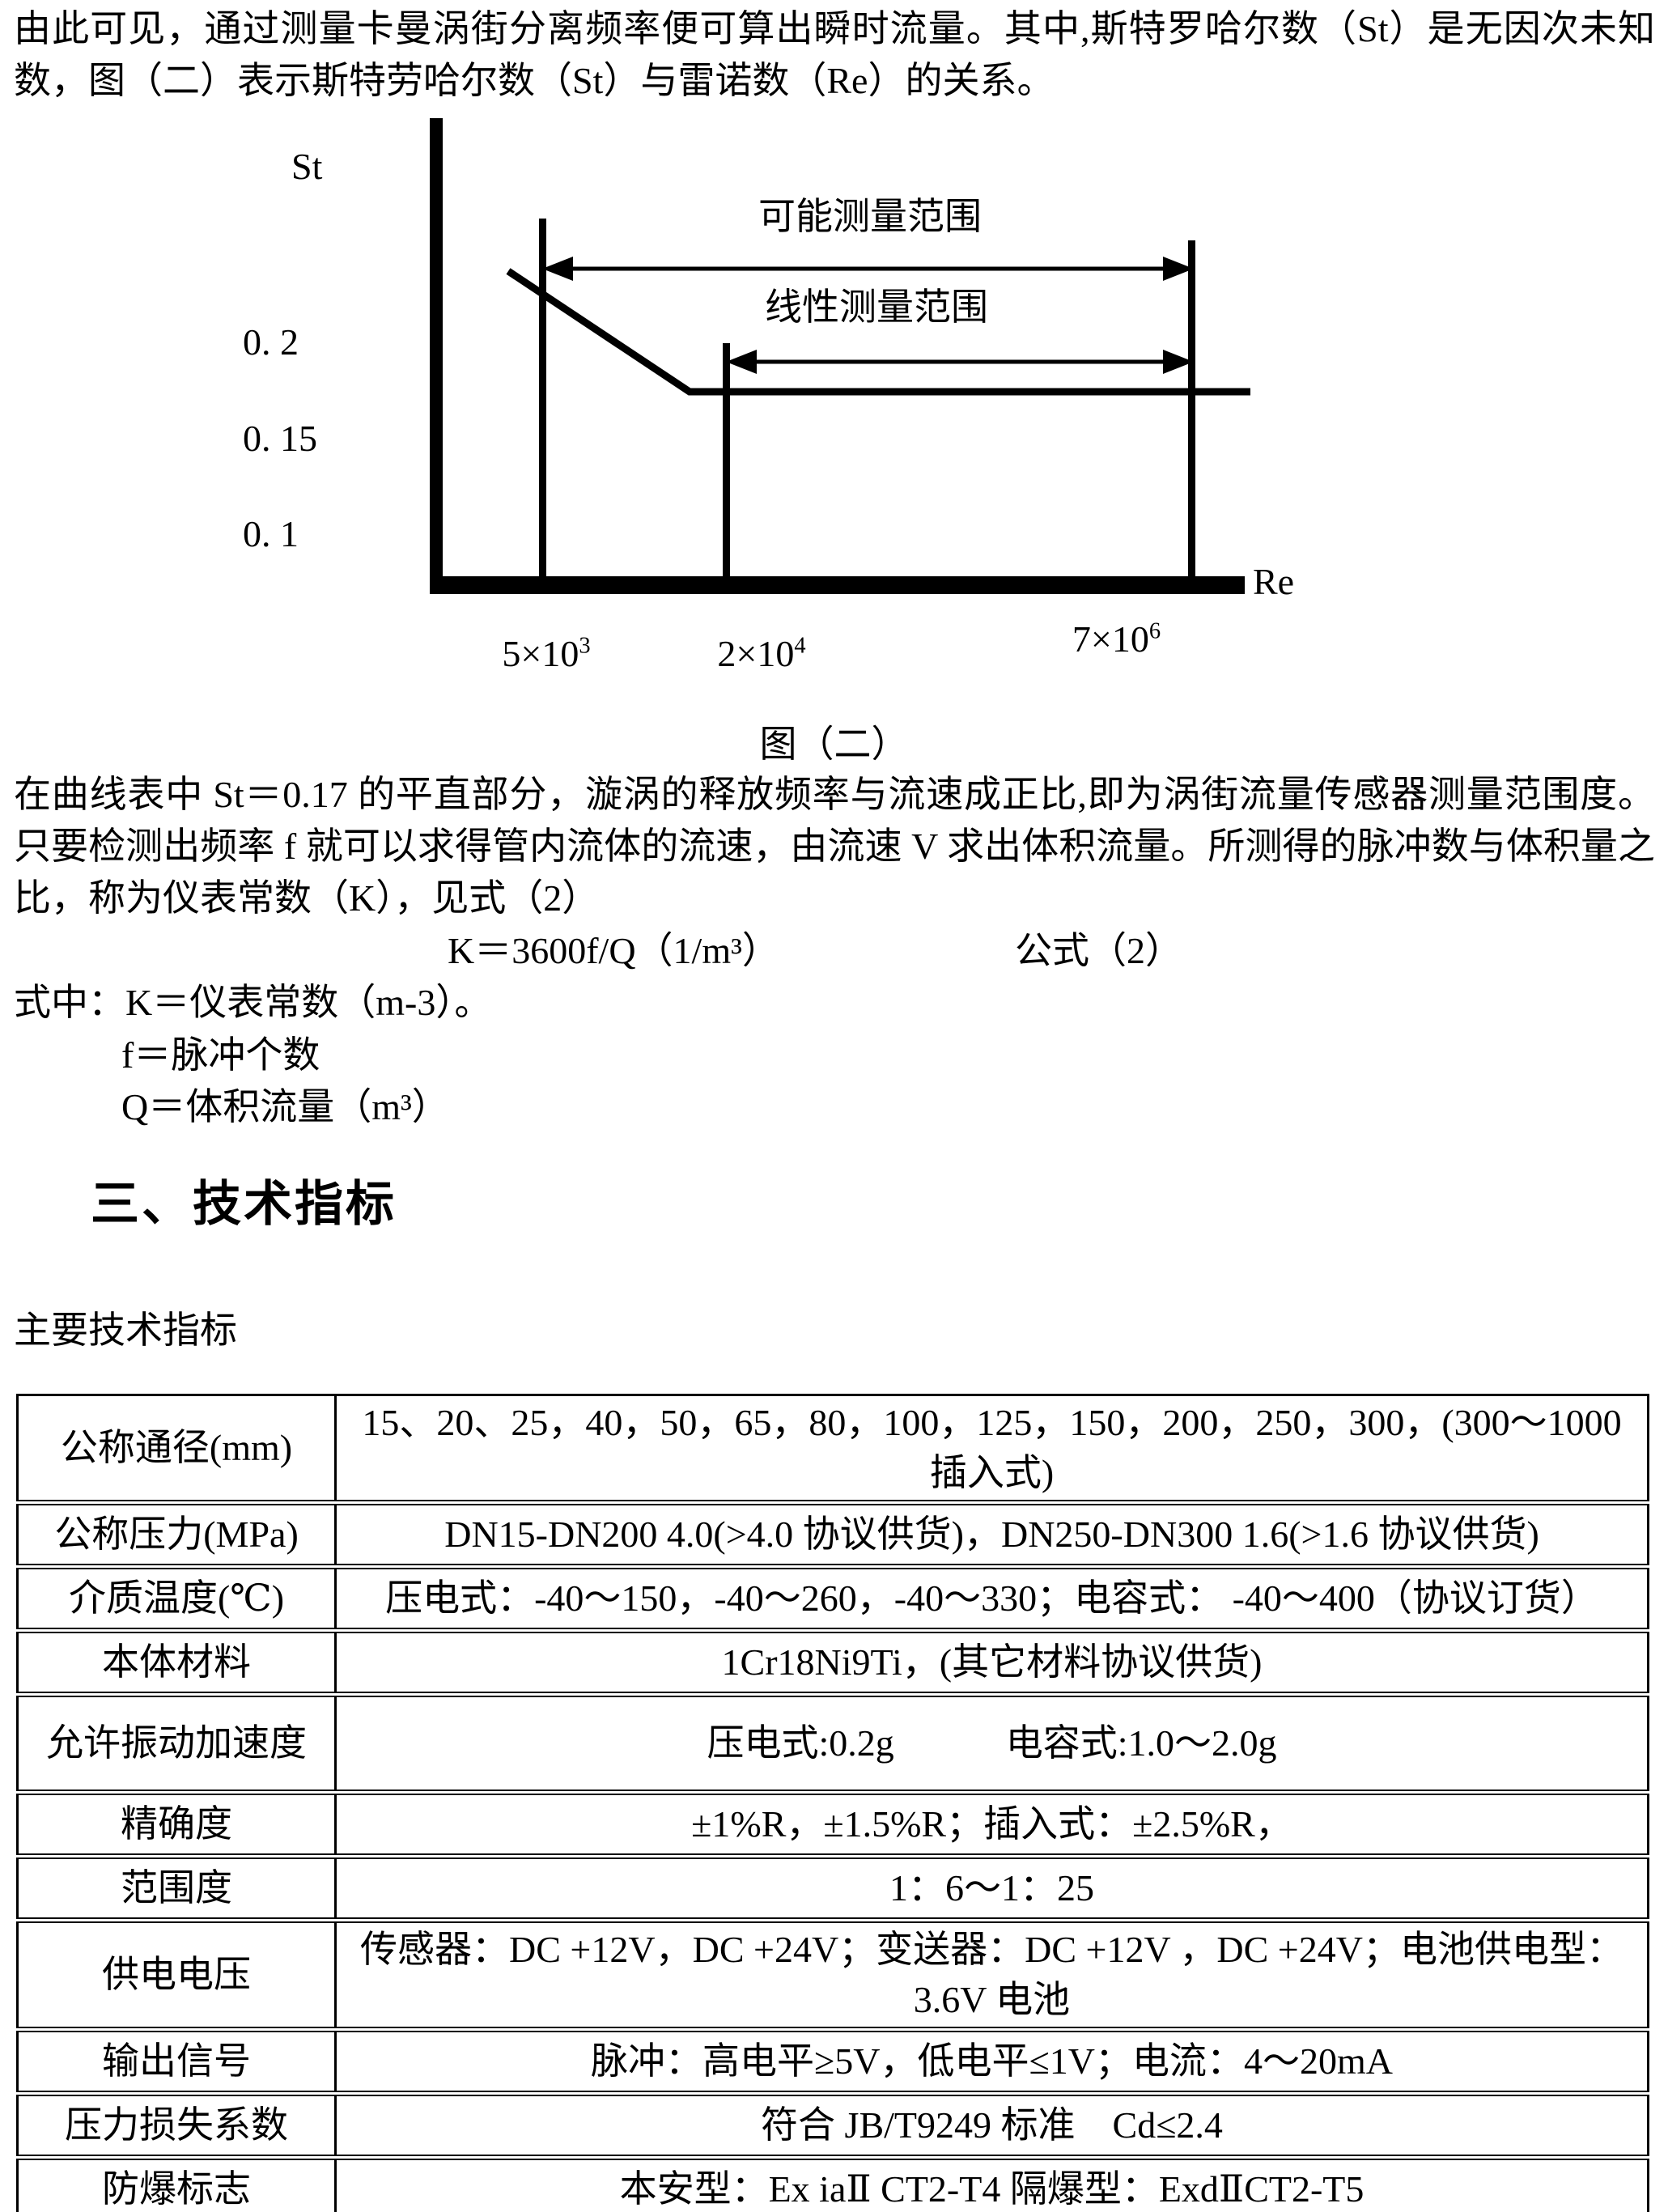 The width and height of the screenshot is (1668, 2212). Describe the element at coordinates (868, 269) in the screenshot. I see `possible-range-arrow` at that location.